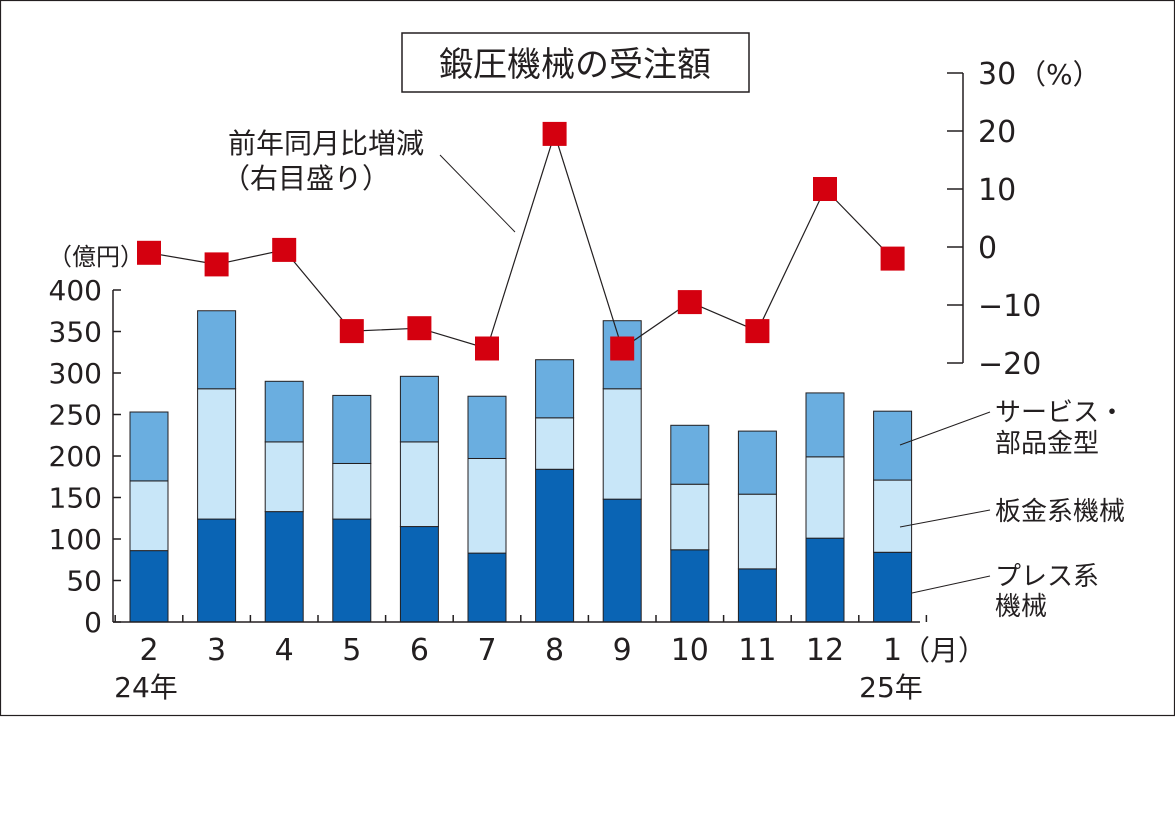 The image size is (1175, 834). I want to click on x-axis: 2 3 4 5 6 7 8 9 10 11 12 1 （月） 24年 25年, so click(549, 659).